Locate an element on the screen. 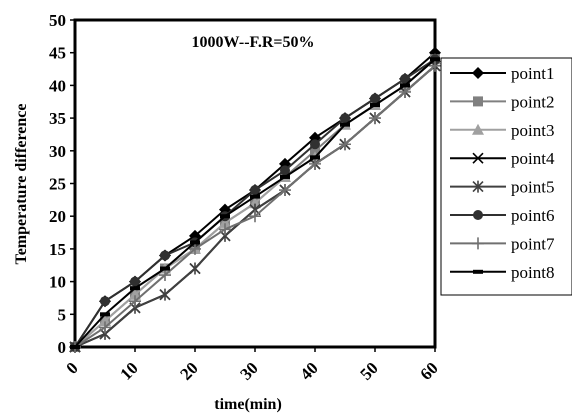  y-tick-label: 40 is located at coordinates (57, 85).